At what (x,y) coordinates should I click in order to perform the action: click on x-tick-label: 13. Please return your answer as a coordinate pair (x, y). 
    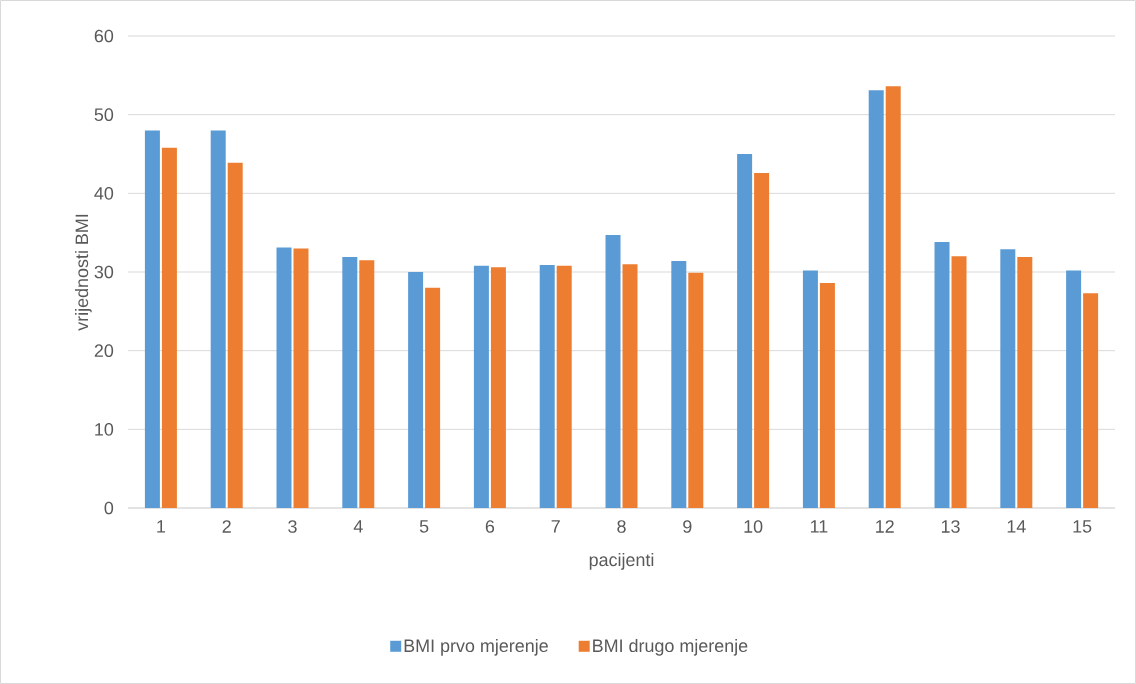
    Looking at the image, I should click on (950, 526).